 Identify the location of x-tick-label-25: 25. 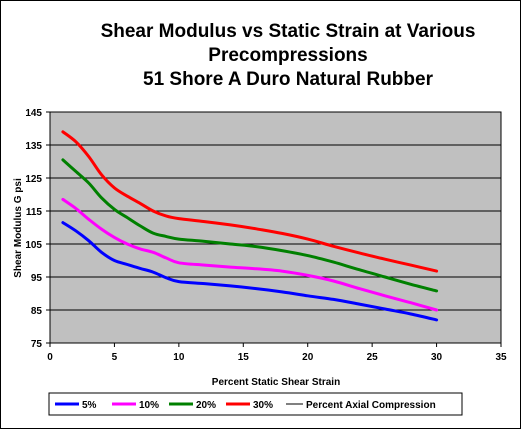
(373, 357).